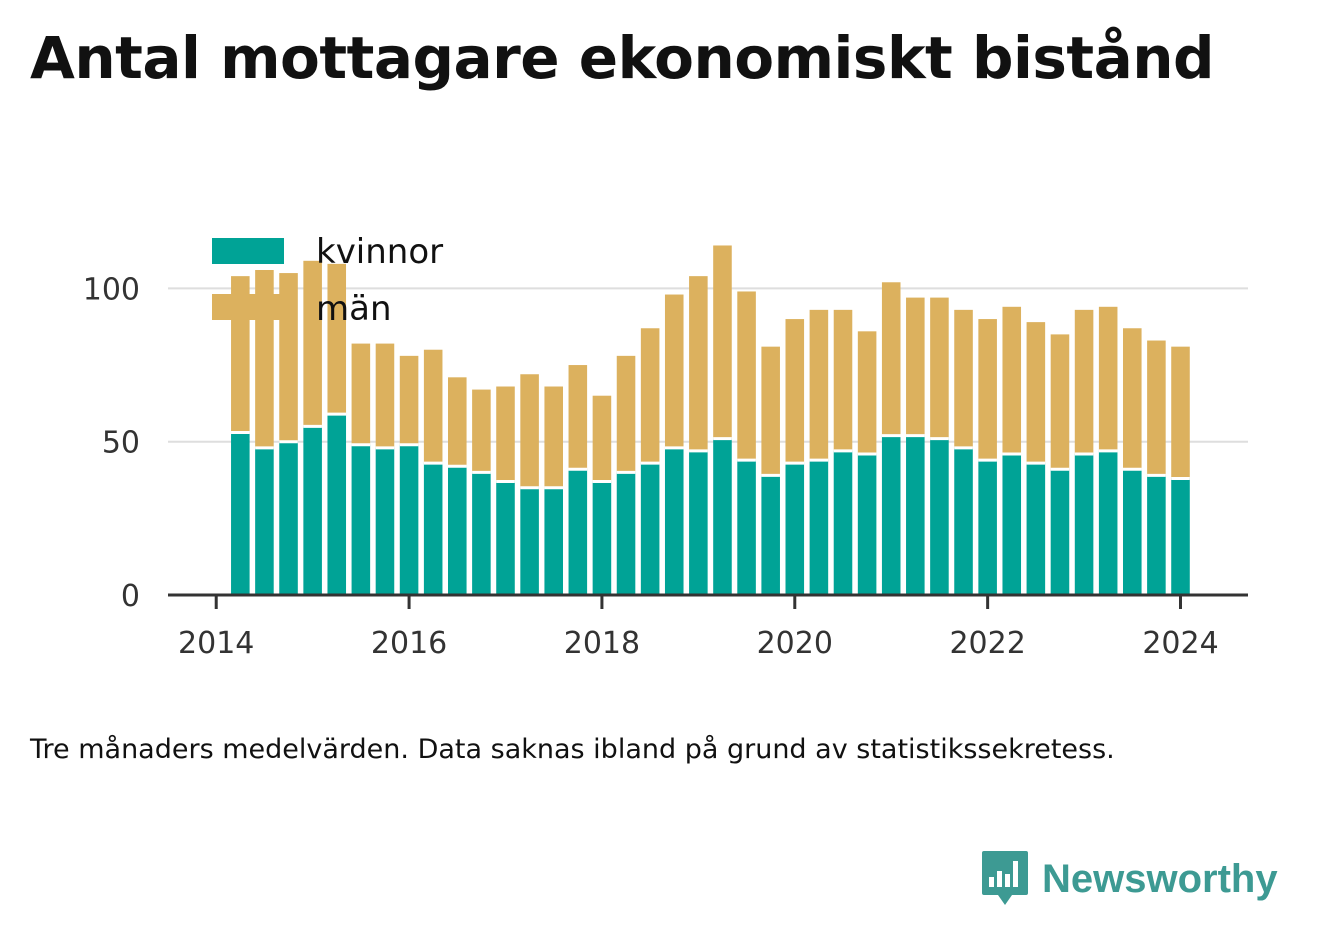  What do you see at coordinates (1005, 878) in the screenshot?
I see `bar-chart-speech-bubble-icon` at bounding box center [1005, 878].